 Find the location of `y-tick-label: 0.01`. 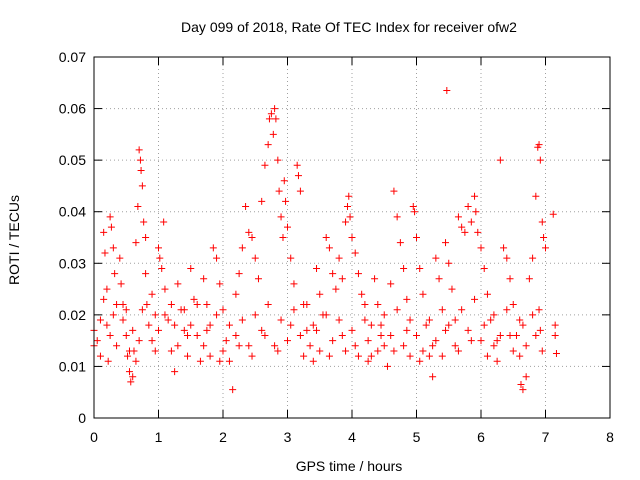

y-tick-label: 0.01 is located at coordinates (72, 366).